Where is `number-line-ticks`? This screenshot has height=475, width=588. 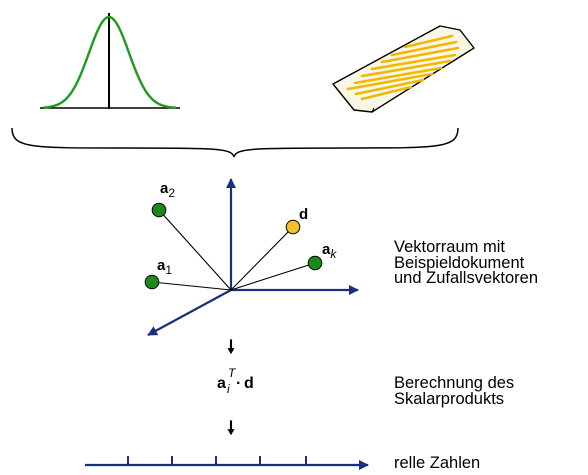 number-line-ticks is located at coordinates (217, 461).